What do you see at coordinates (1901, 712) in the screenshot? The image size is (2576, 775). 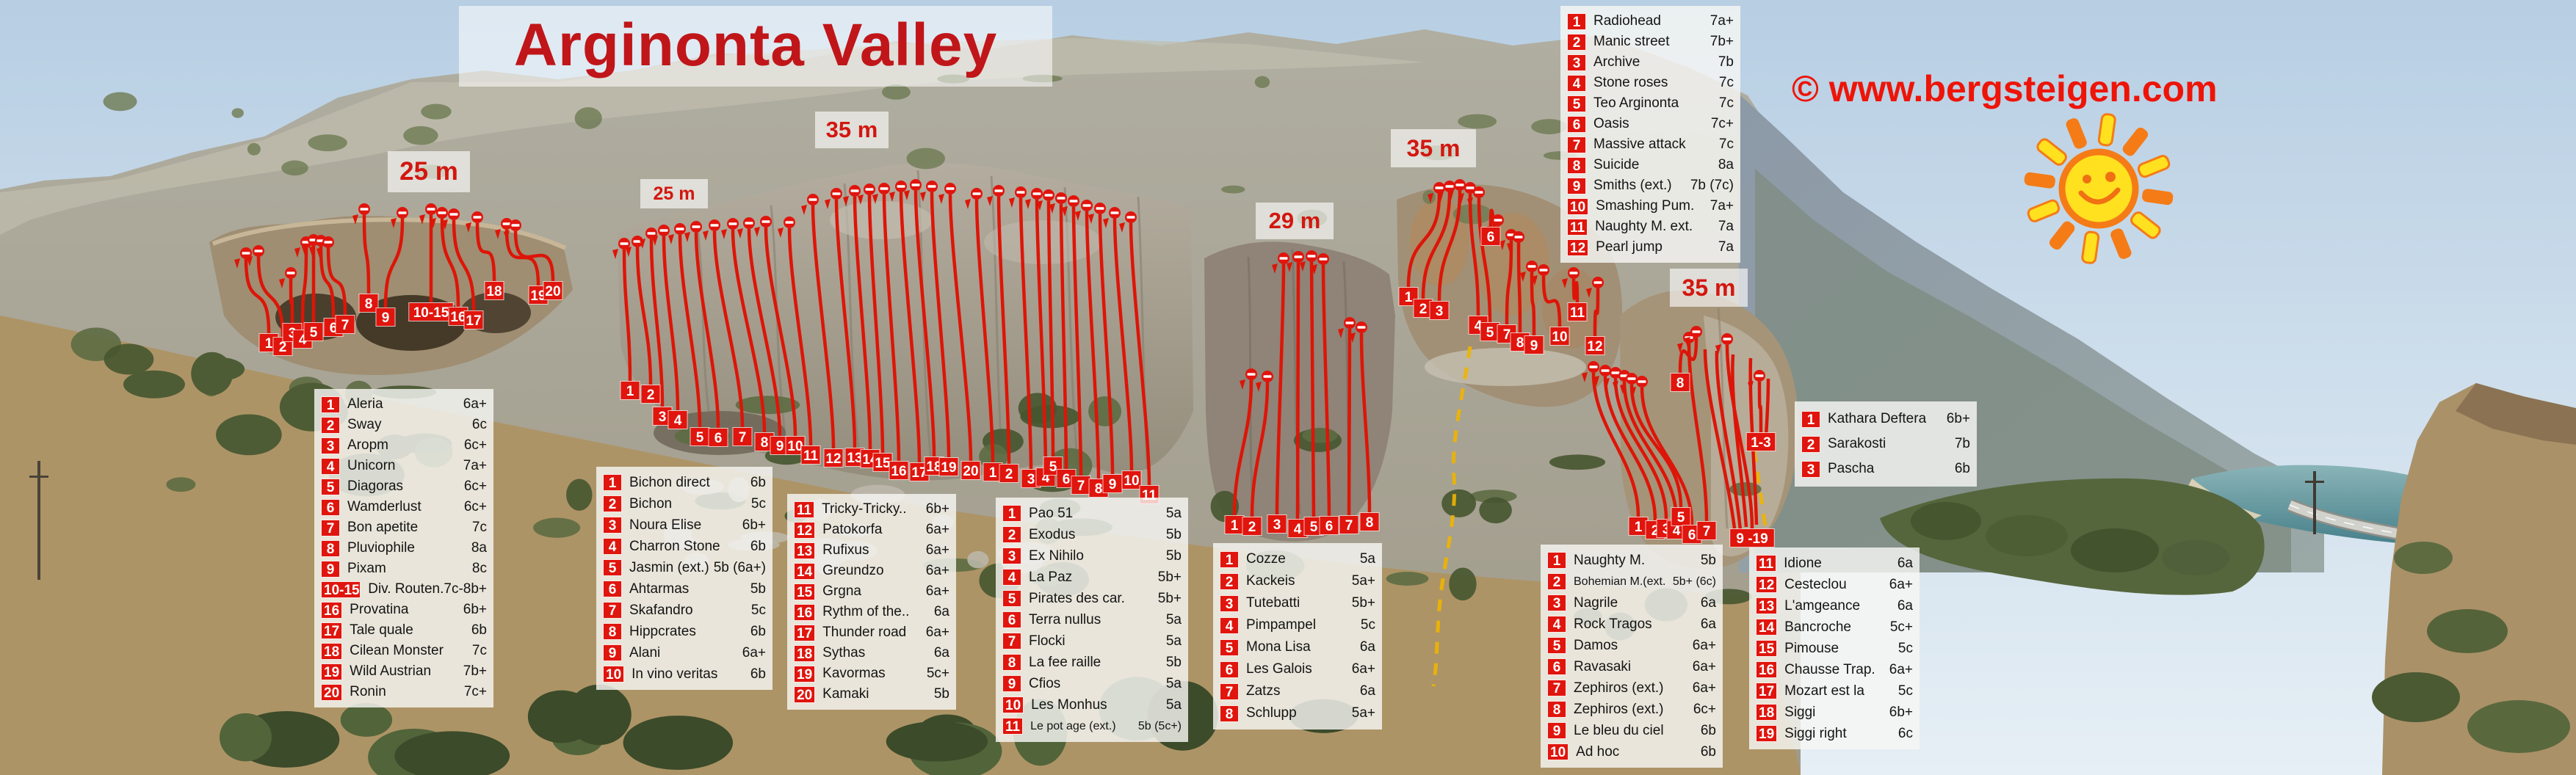 I see `route-grade: 6b+` at bounding box center [1901, 712].